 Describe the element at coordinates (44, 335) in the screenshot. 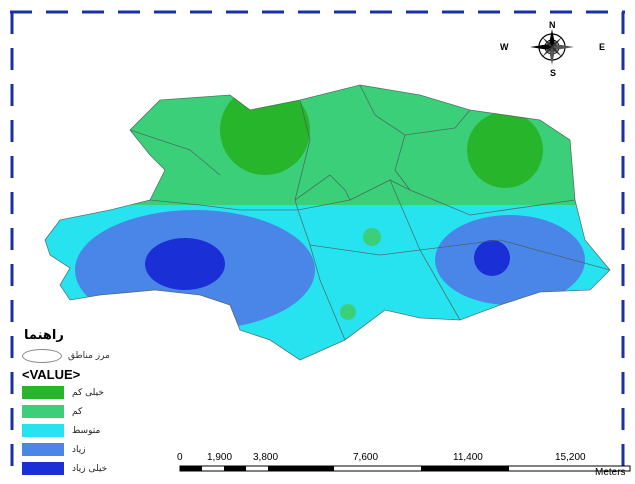

I see `legend-title: راهنما` at that location.